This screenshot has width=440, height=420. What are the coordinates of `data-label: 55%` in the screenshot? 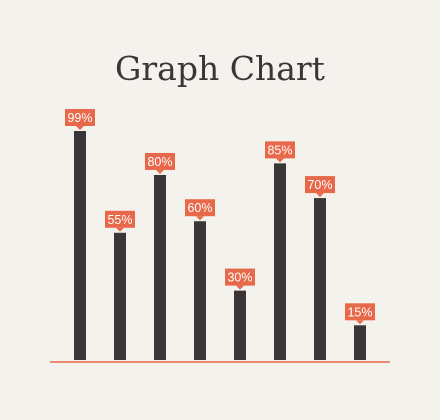 It's located at (119, 220).